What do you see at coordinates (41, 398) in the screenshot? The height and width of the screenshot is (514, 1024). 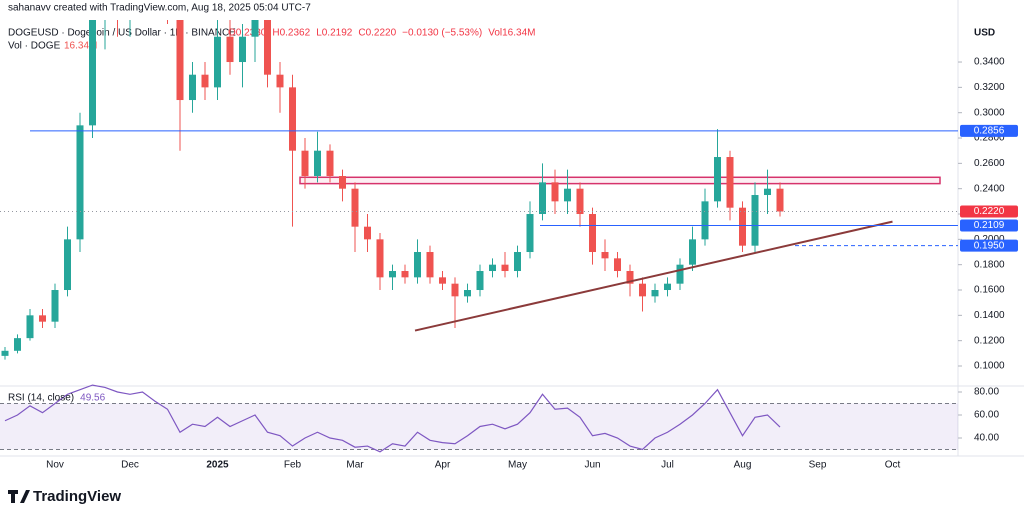 I see `rsi-label: RSI (14, close)` at bounding box center [41, 398].